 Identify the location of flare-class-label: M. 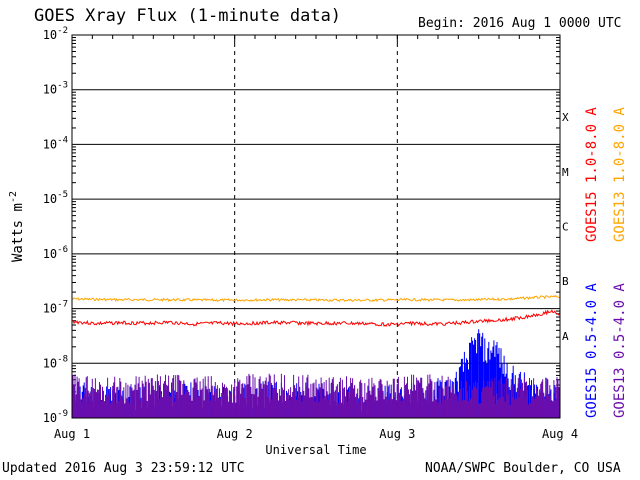
(565, 172).